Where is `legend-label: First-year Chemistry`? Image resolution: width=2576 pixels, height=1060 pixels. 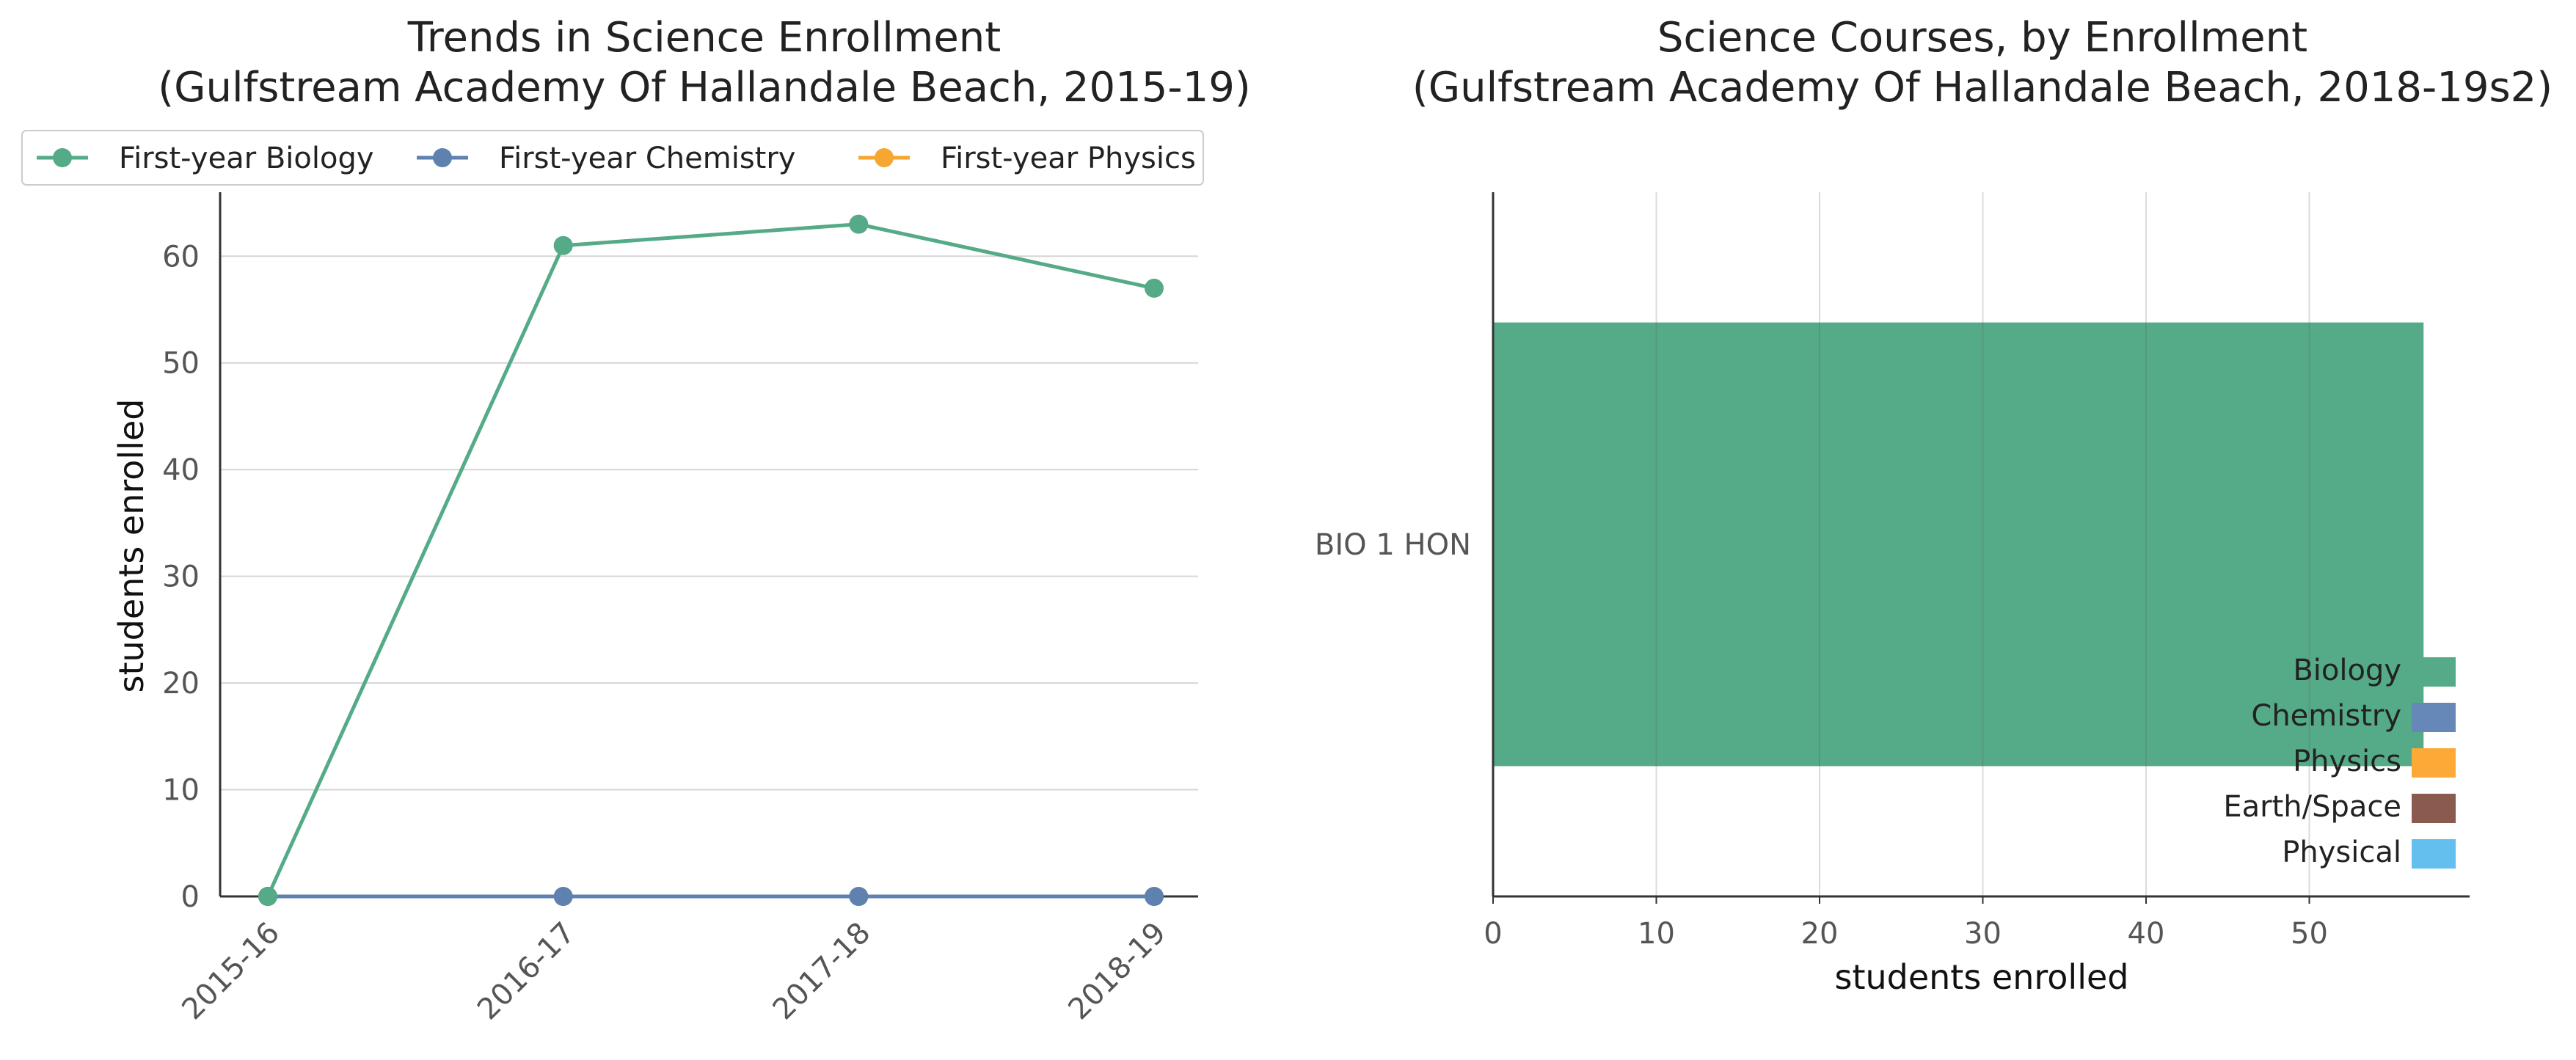 legend-label: First-year Chemistry is located at coordinates (647, 158).